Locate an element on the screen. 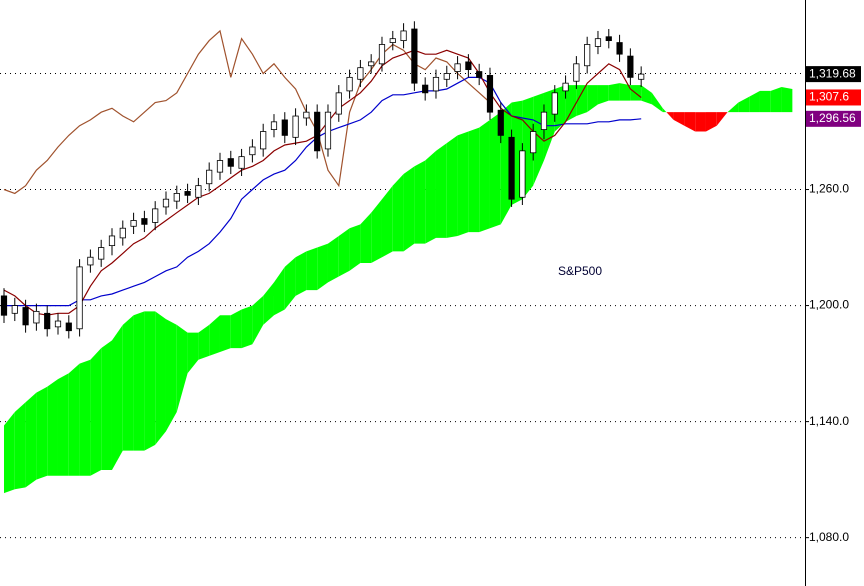 The height and width of the screenshot is (586, 864). y-tick-label: 1,200.0 is located at coordinates (829, 305).